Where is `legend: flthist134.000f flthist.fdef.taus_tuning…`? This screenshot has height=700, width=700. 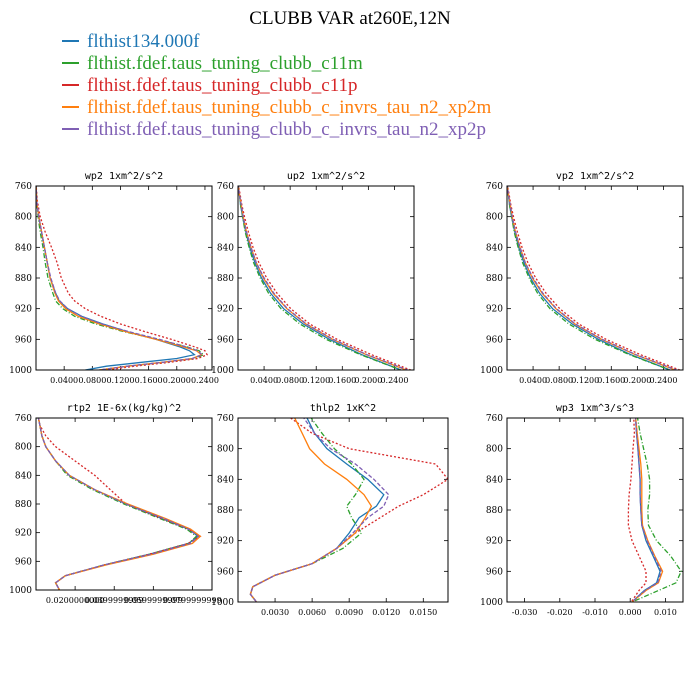 legend: flthist134.000f flthist.fdef.taus_tuning… is located at coordinates (276, 86).